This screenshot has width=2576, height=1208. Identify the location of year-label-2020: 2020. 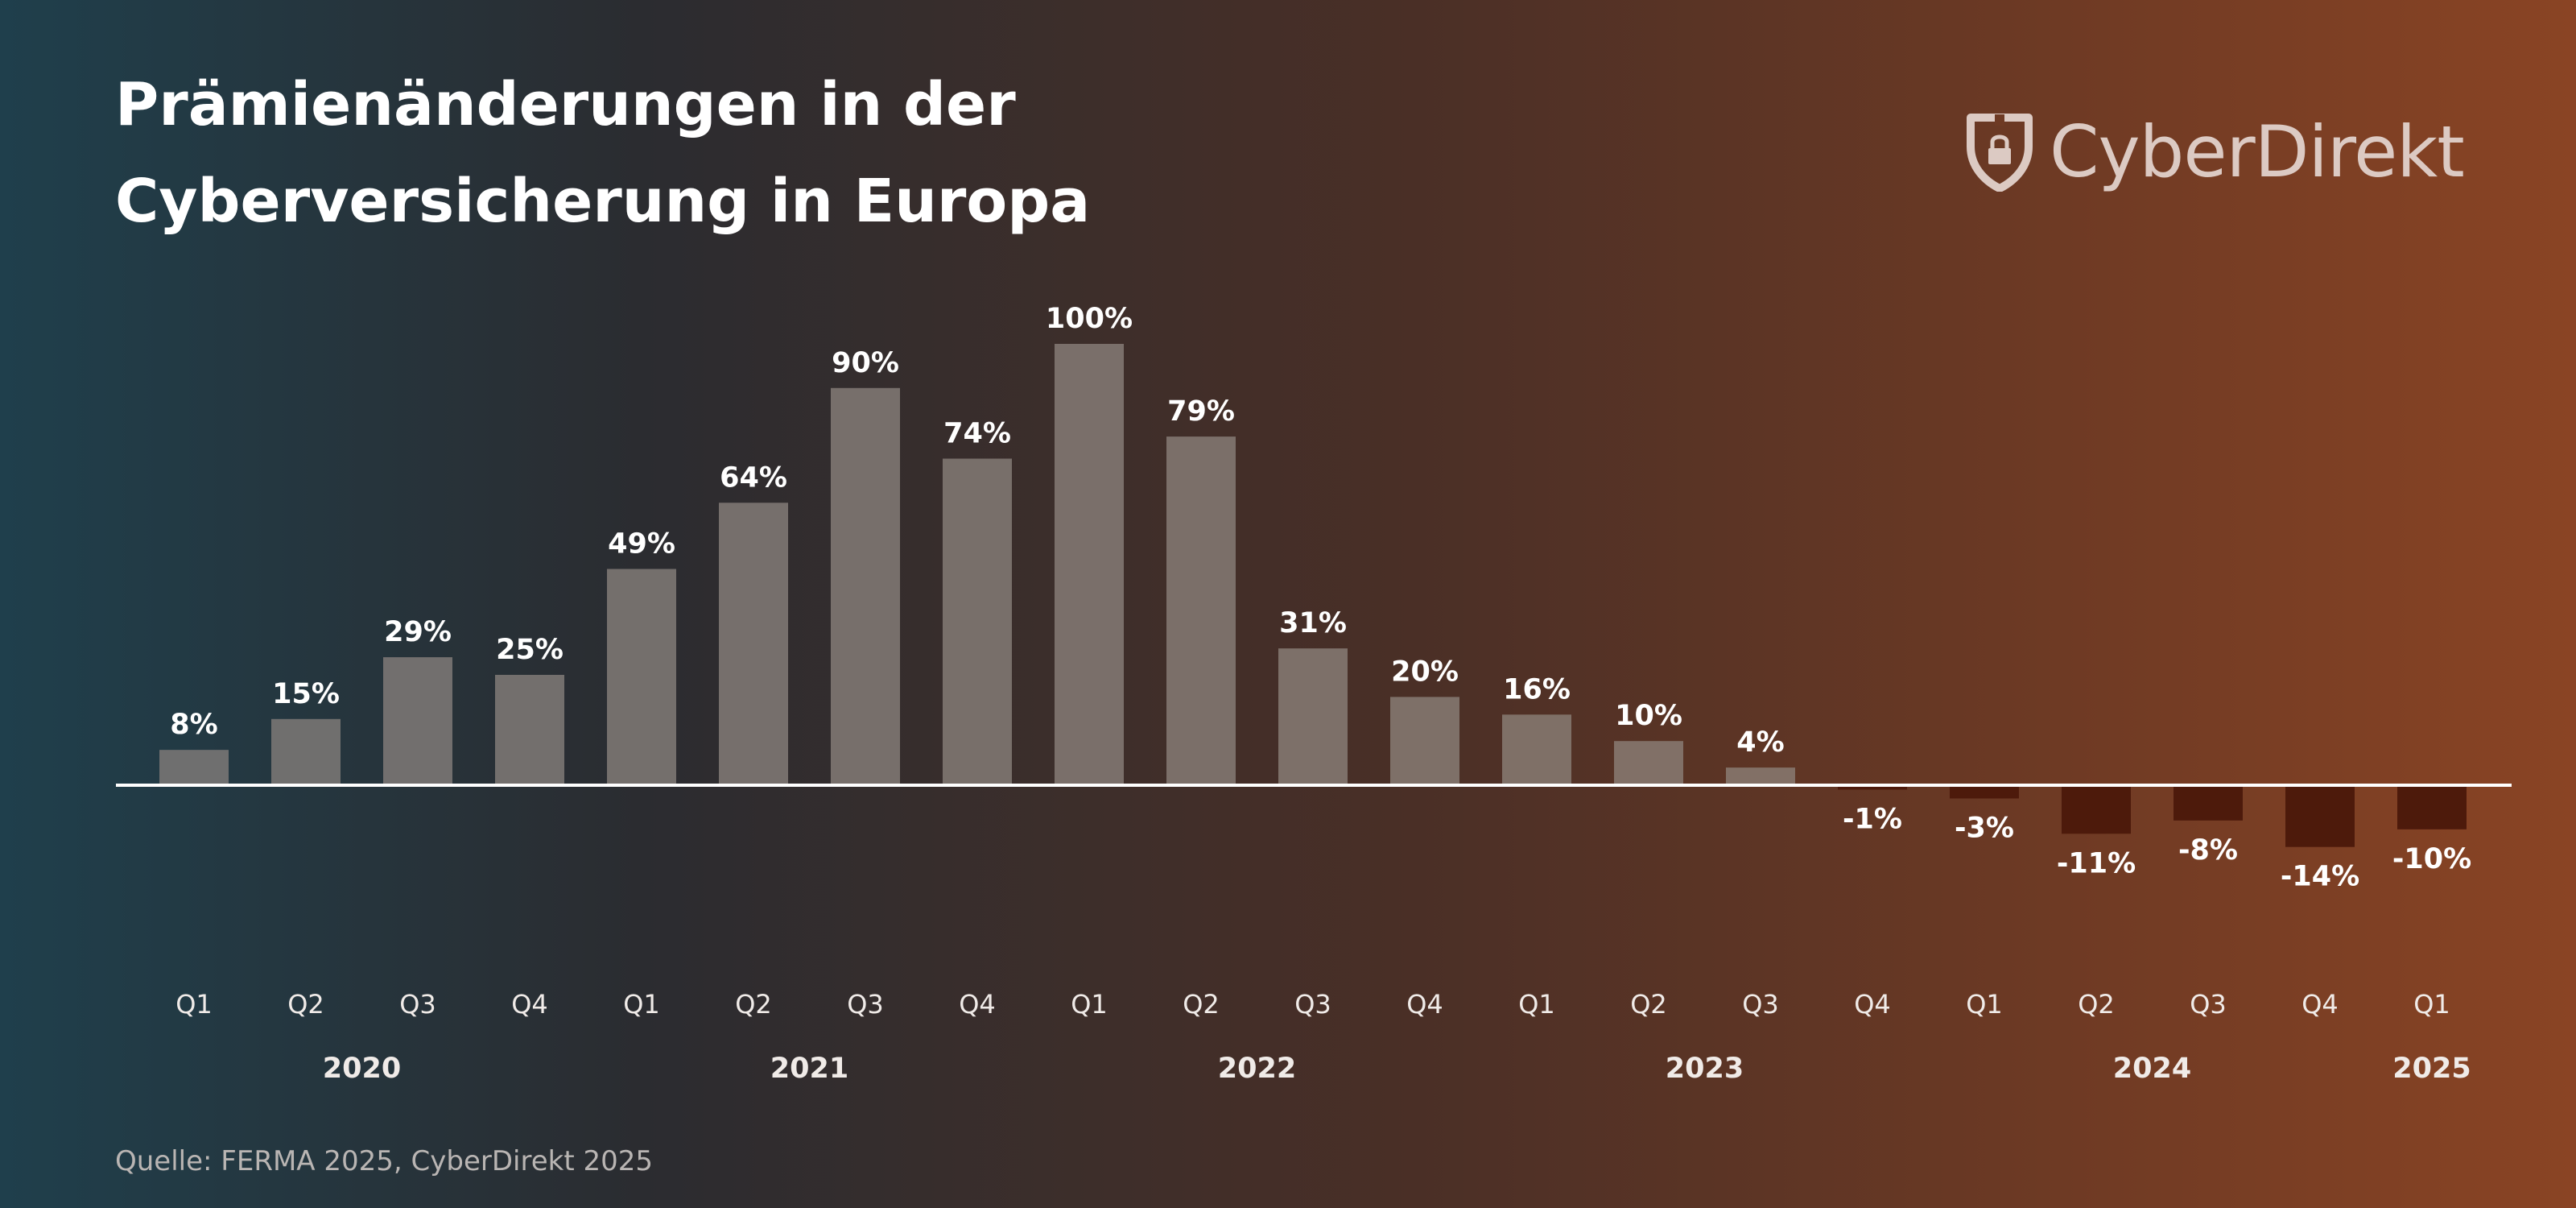
(362, 1069).